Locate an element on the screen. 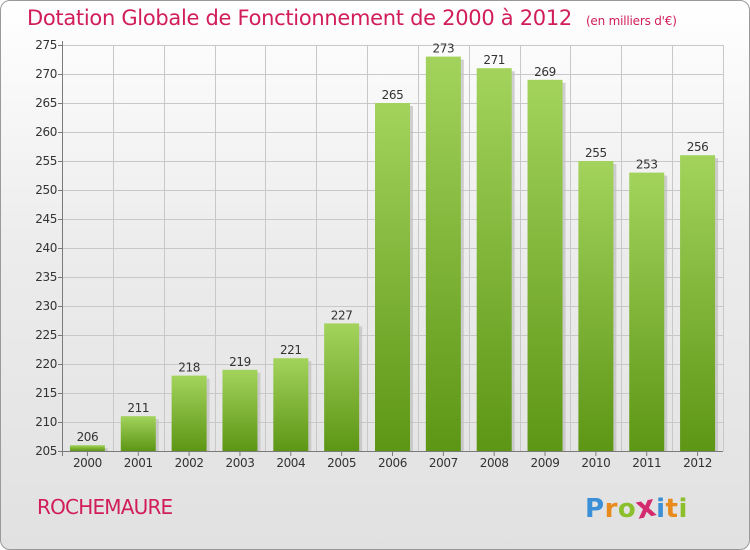 The image size is (750, 550). y-tick-label: 210 is located at coordinates (46, 422).